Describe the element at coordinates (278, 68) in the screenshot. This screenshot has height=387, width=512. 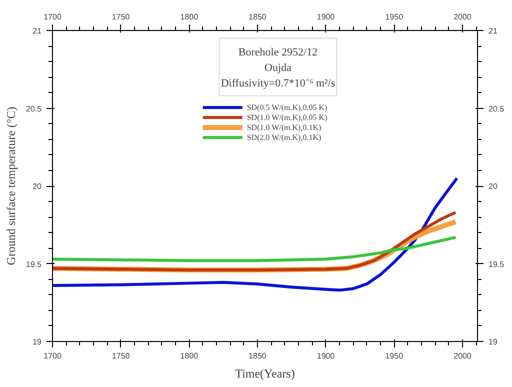
I see `annotation: Oujda` at that location.